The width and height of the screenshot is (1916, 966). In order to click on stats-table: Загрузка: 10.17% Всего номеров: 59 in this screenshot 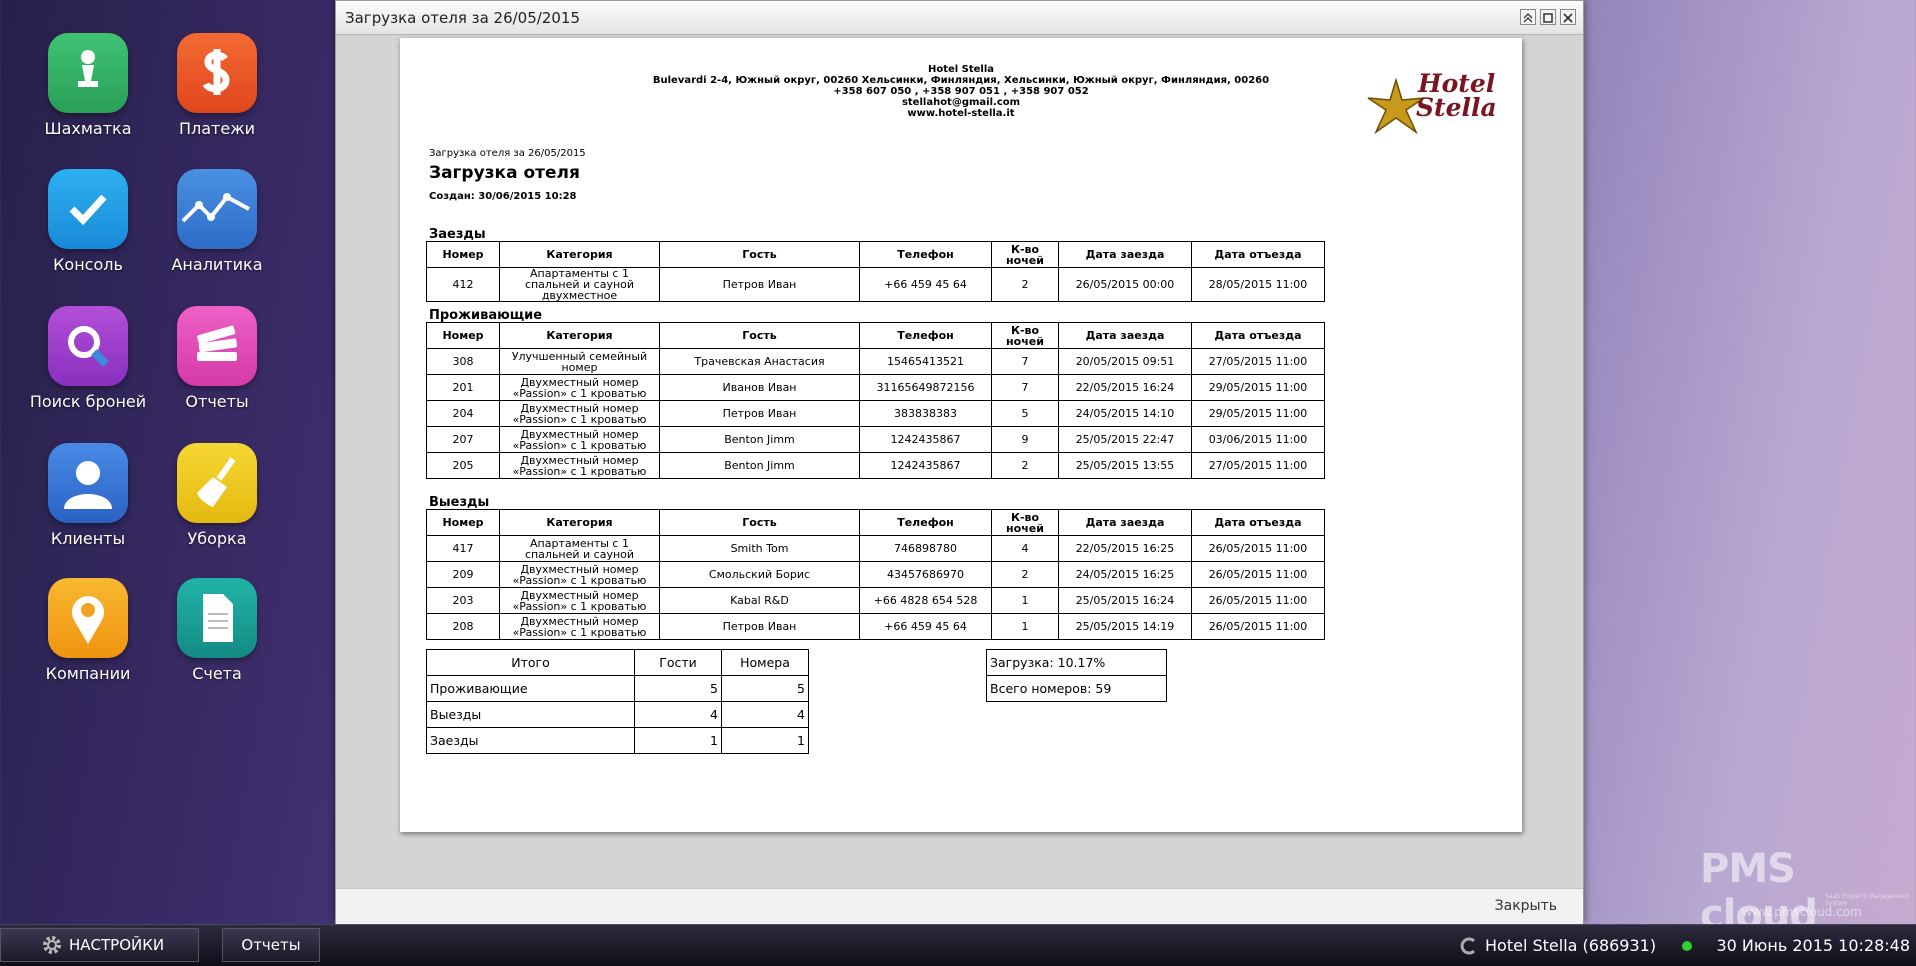, I will do `click(1076, 675)`.